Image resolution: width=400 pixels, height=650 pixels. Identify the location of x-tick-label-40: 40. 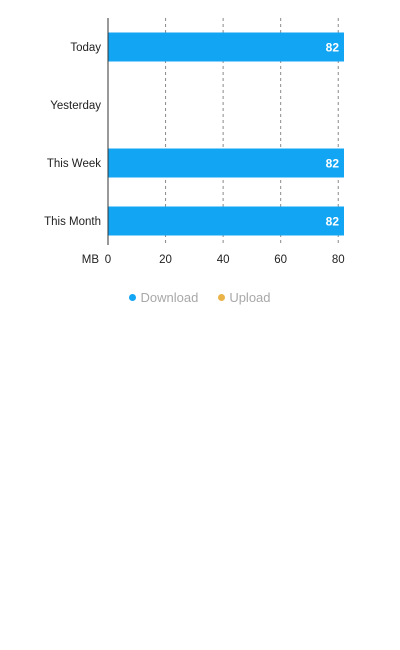
(223, 260).